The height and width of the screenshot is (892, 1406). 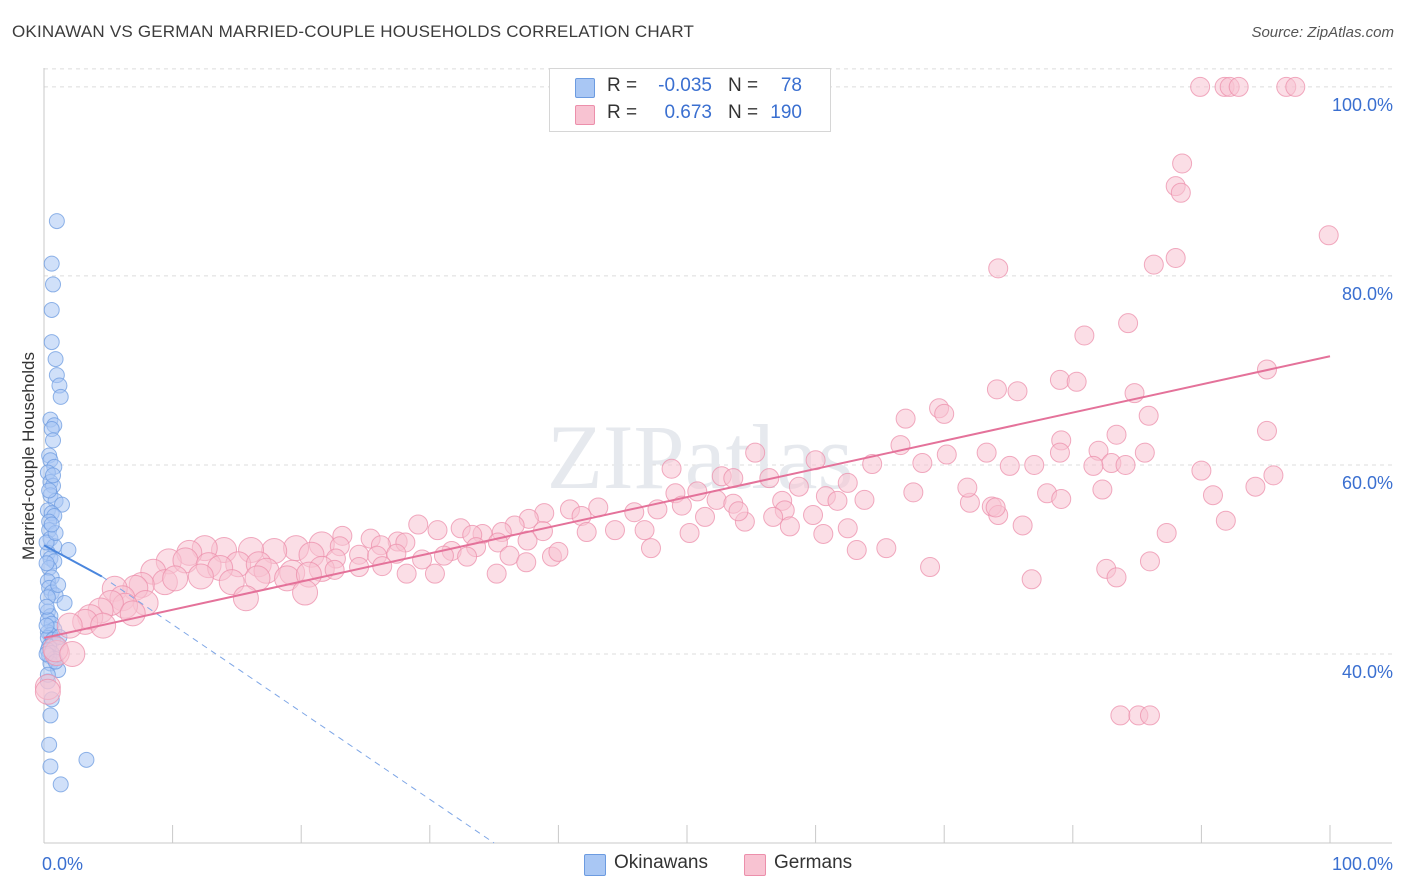 I want to click on x-tick-label-left: 0.0%, so click(x=62, y=864).